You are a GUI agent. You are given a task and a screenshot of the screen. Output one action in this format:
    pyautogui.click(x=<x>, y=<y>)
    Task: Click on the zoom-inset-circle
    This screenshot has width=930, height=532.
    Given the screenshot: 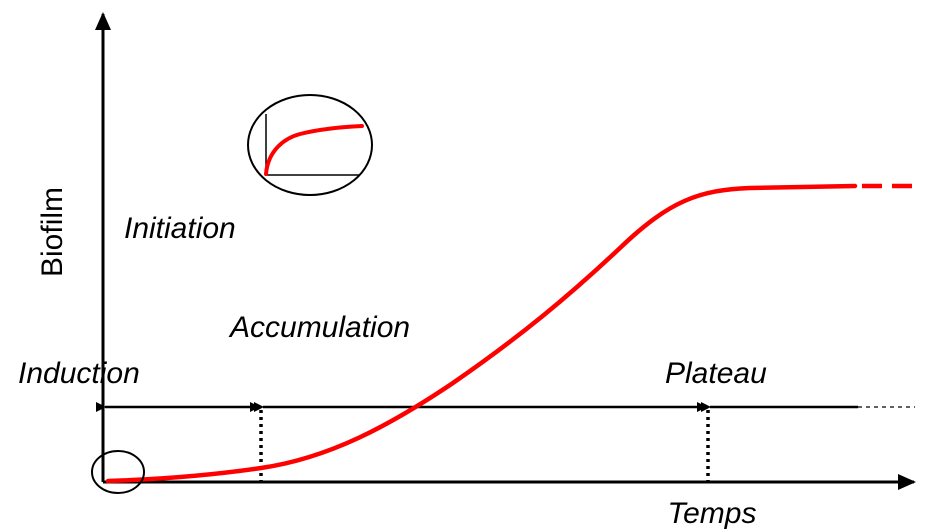 What is the action you would take?
    pyautogui.click(x=310, y=145)
    